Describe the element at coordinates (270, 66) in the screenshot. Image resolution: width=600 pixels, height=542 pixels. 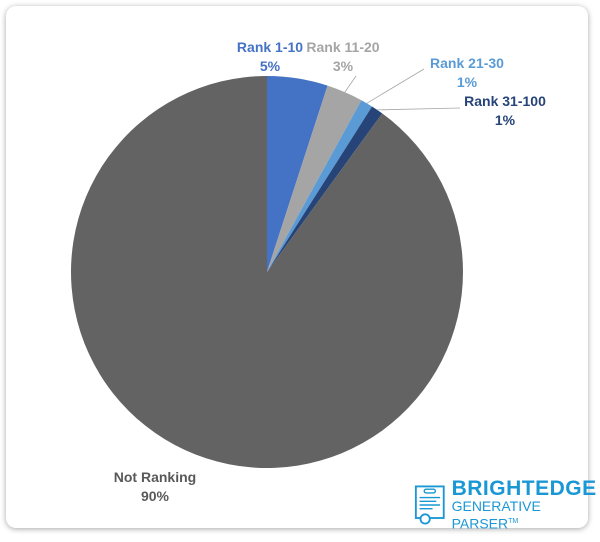
I see `slice-value-label: 5%` at that location.